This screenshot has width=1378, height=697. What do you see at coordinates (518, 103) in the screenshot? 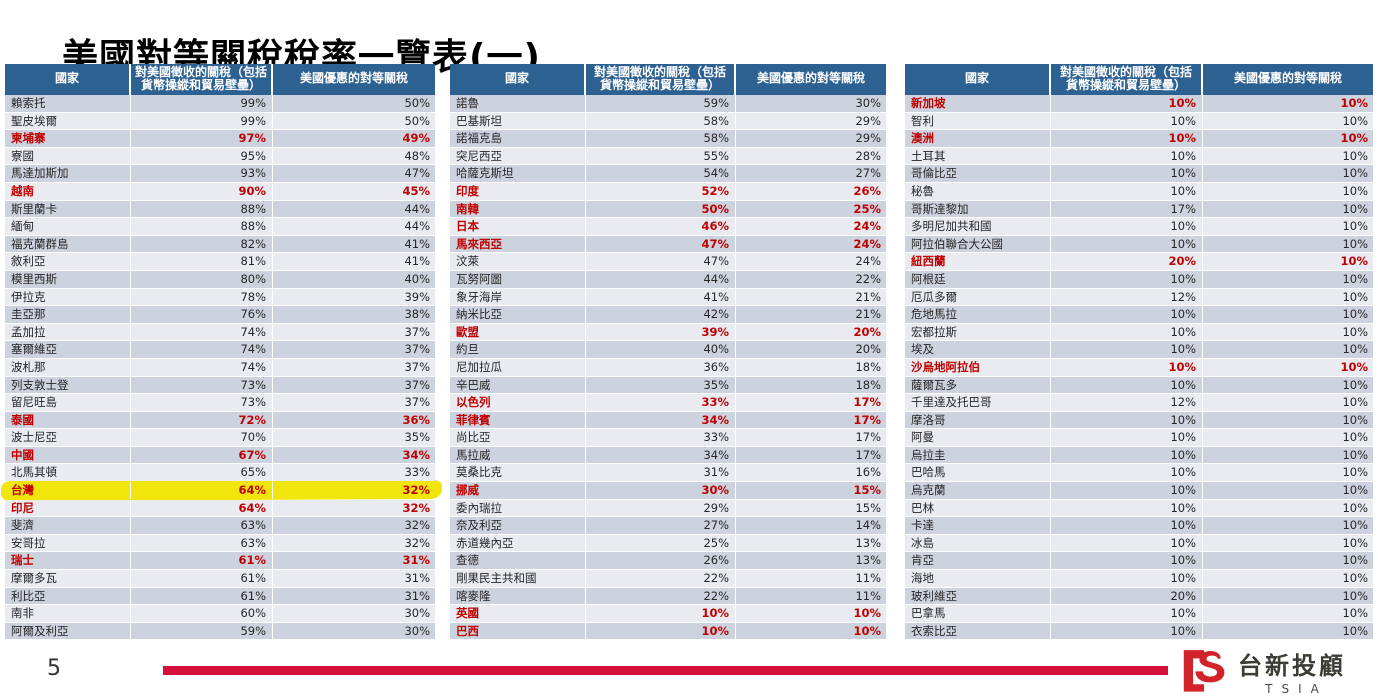
I see `country-cell: 諾魯` at bounding box center [518, 103].